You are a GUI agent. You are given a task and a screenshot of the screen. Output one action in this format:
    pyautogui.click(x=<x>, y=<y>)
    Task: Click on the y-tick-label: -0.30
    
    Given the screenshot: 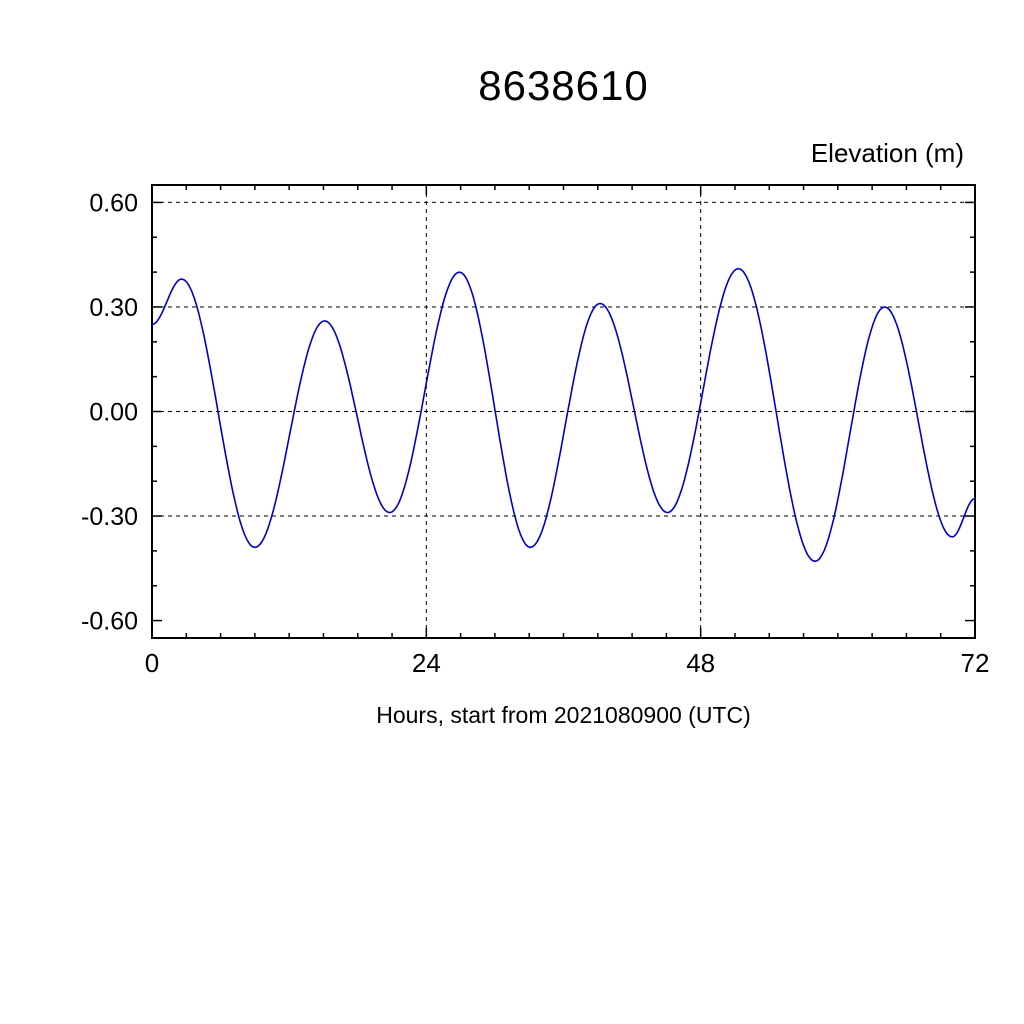 What is the action you would take?
    pyautogui.click(x=109, y=517)
    